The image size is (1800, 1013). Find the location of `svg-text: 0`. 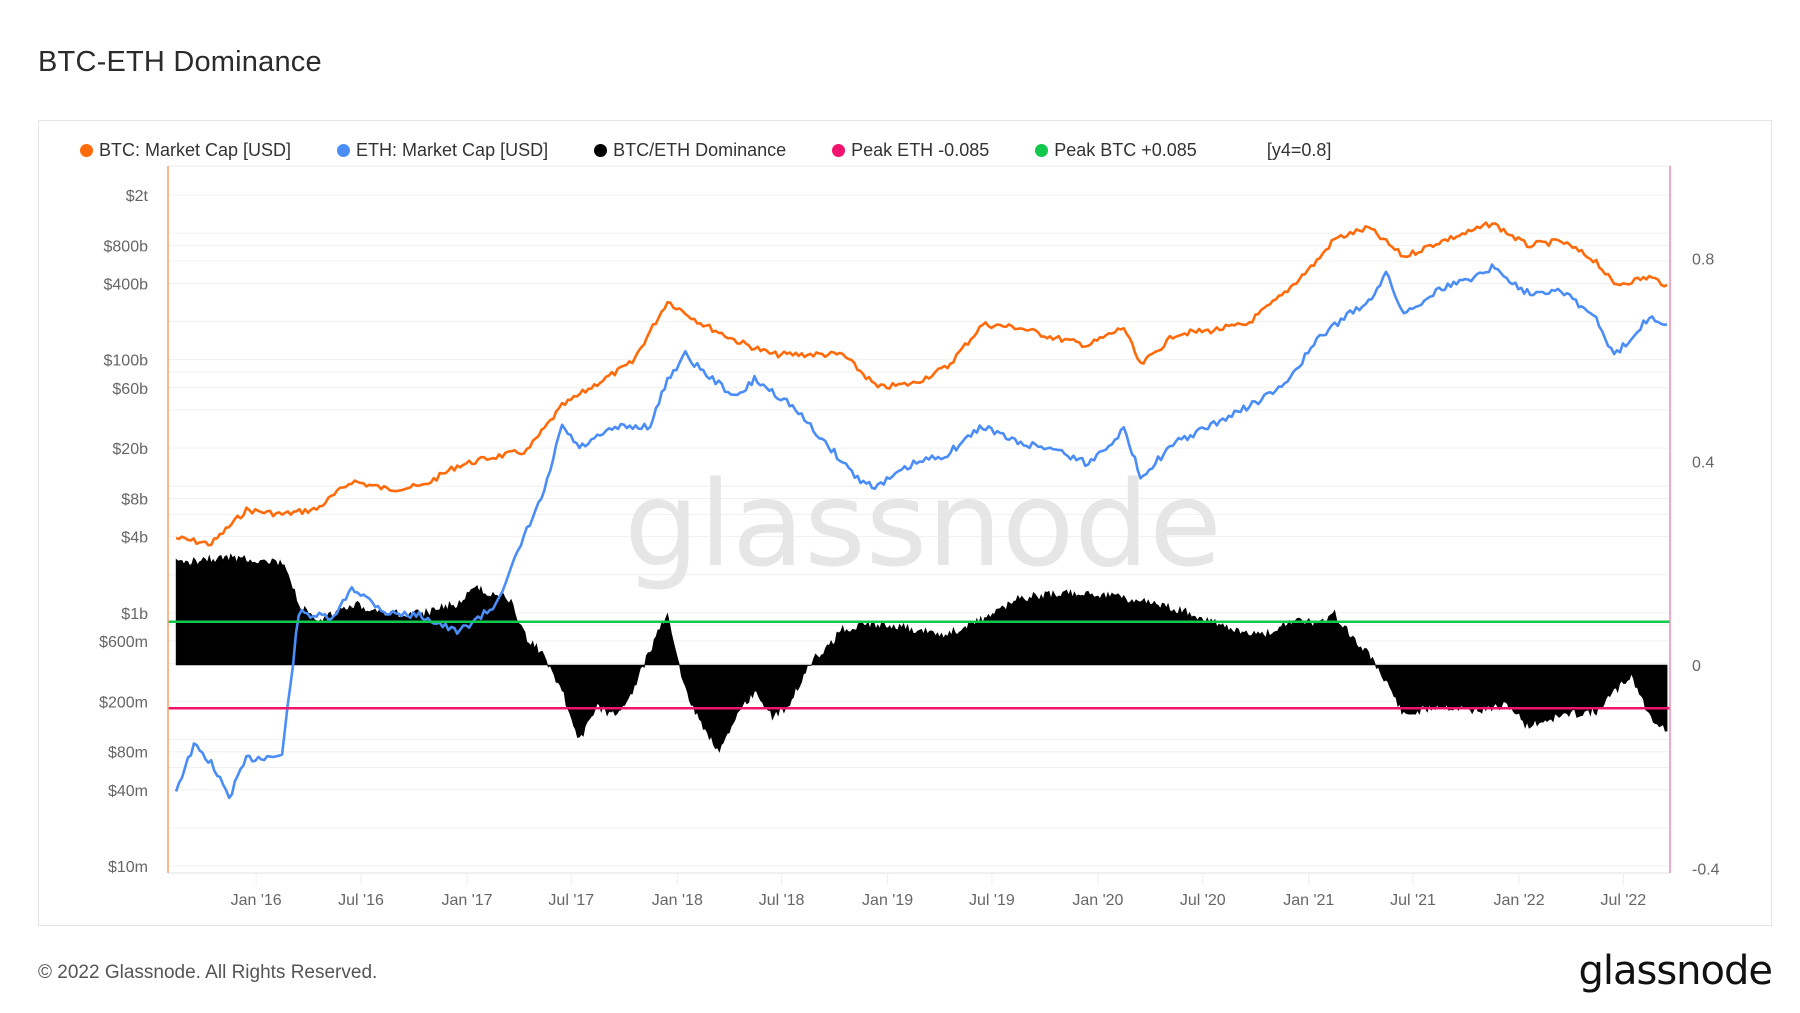

svg-text: 0 is located at coordinates (1696, 666).